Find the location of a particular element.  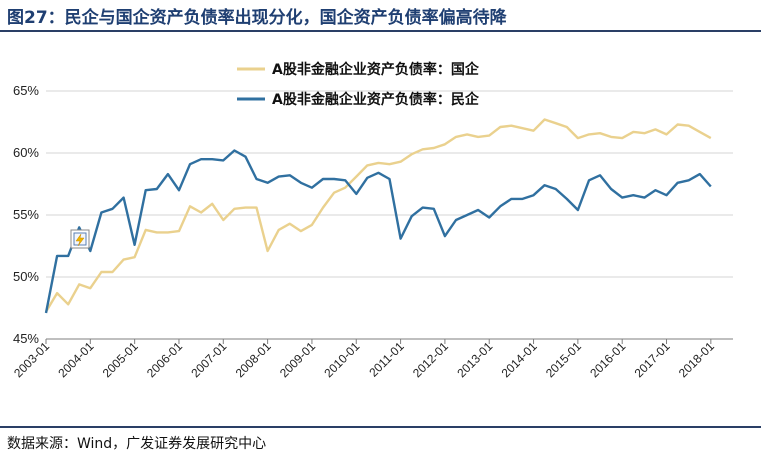

x-tick-label: 2011-01 is located at coordinates (386, 359).